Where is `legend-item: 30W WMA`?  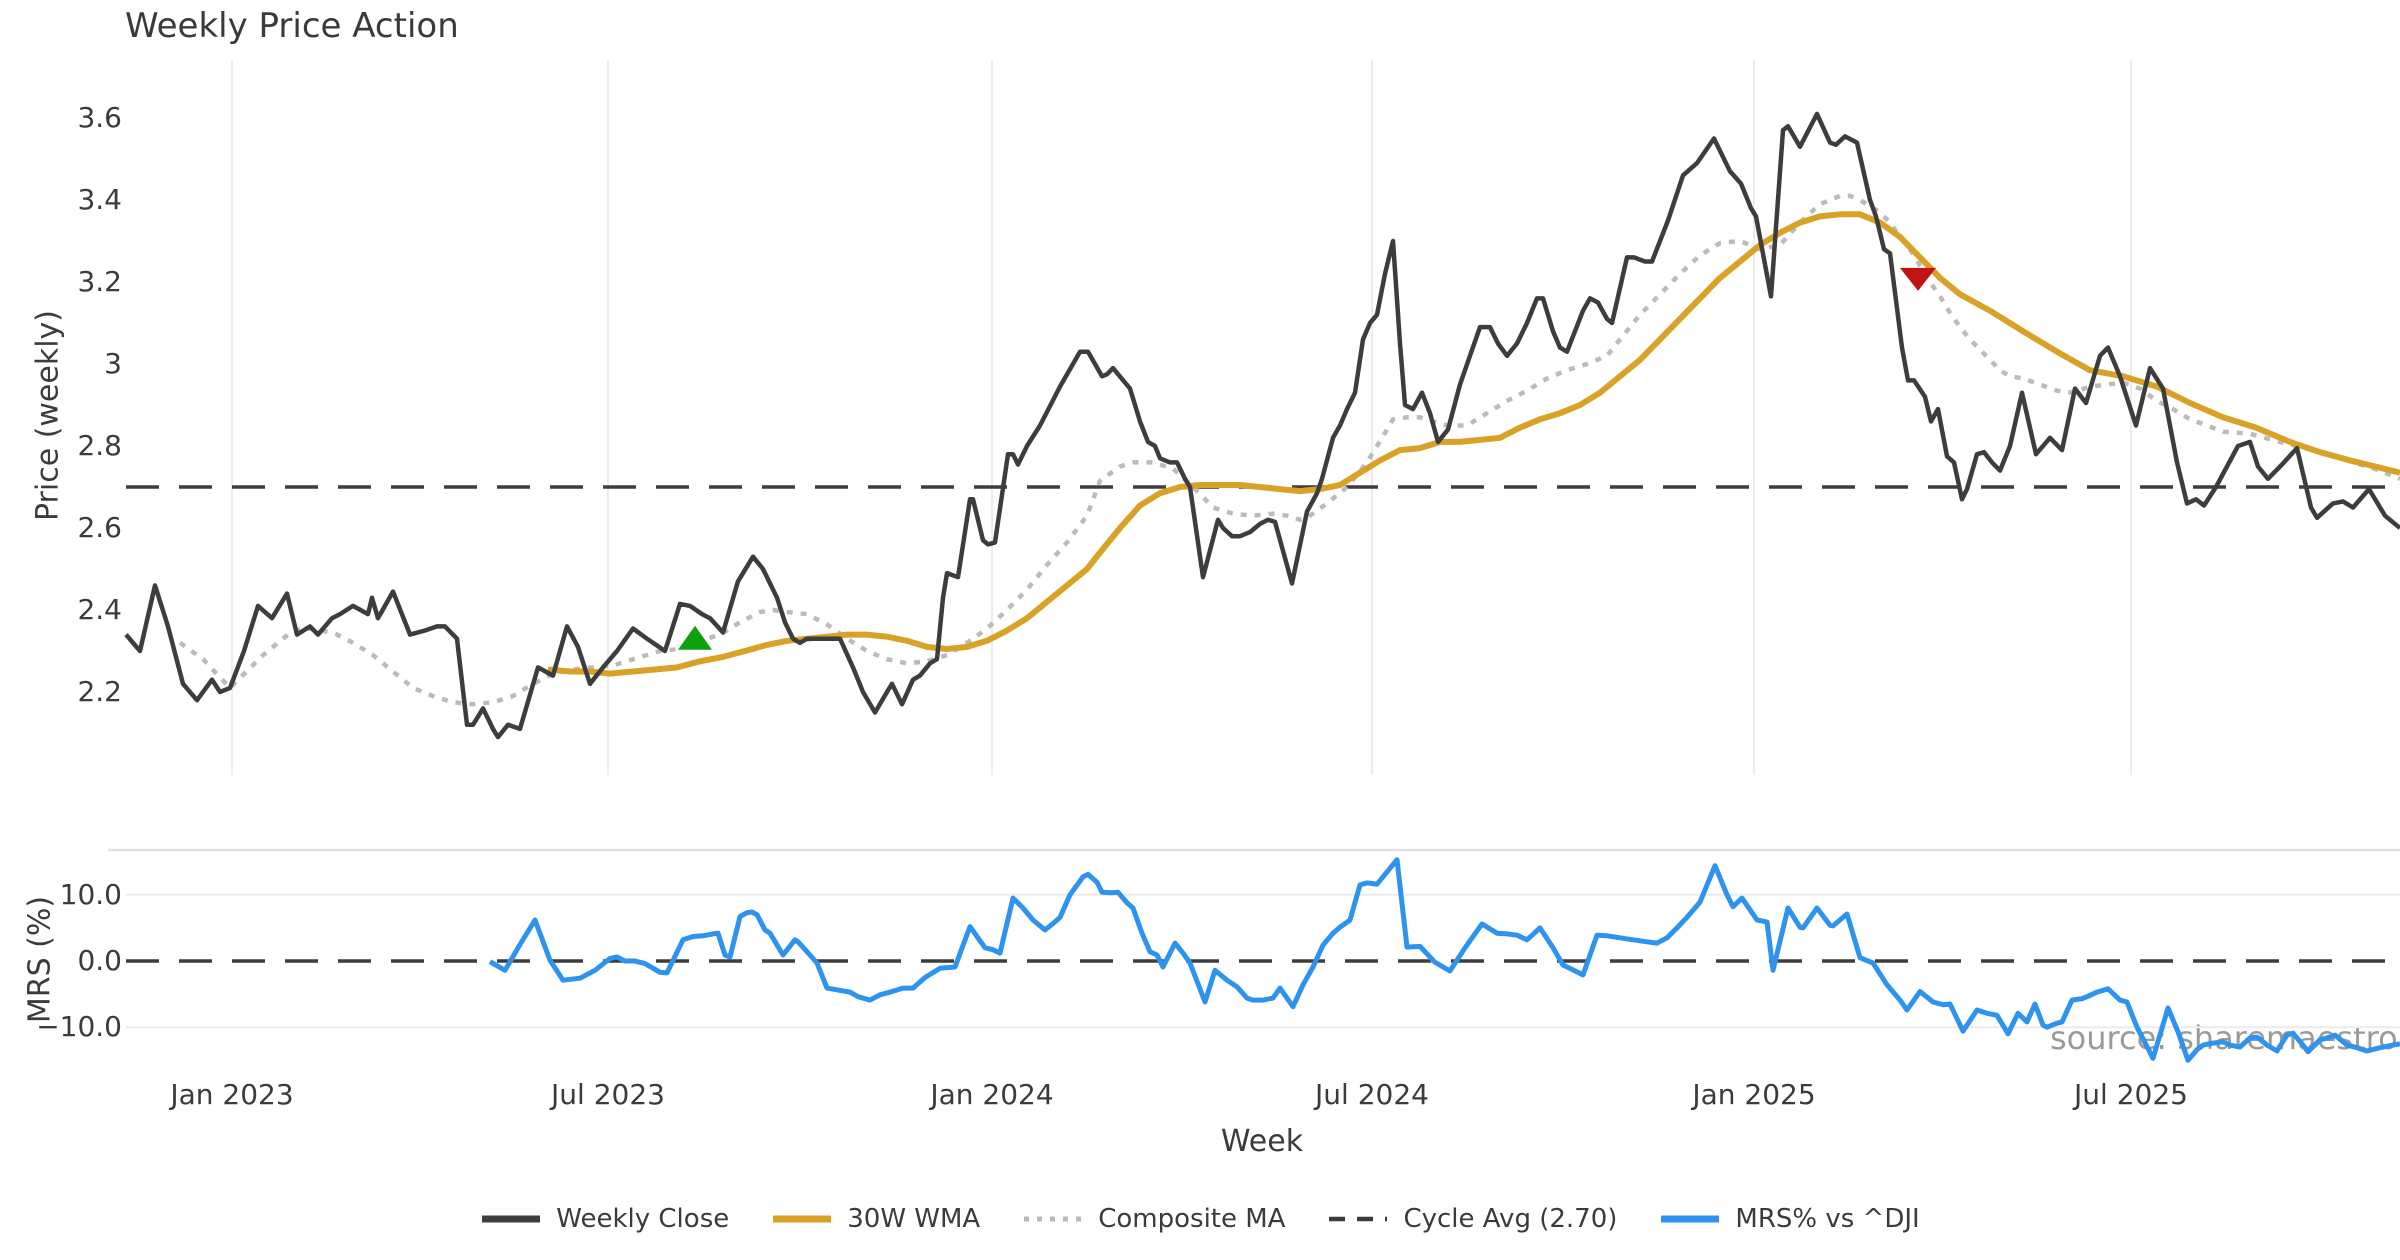
legend-item: 30W WMA is located at coordinates (875, 1219).